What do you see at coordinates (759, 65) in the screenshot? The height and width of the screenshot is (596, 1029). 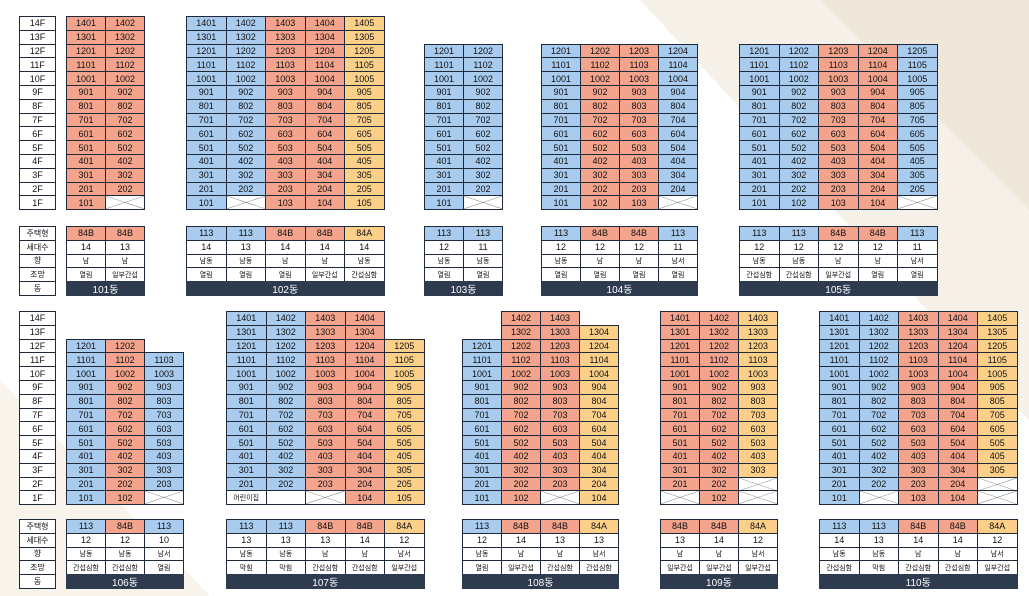 I see `unit-cell: 1101` at bounding box center [759, 65].